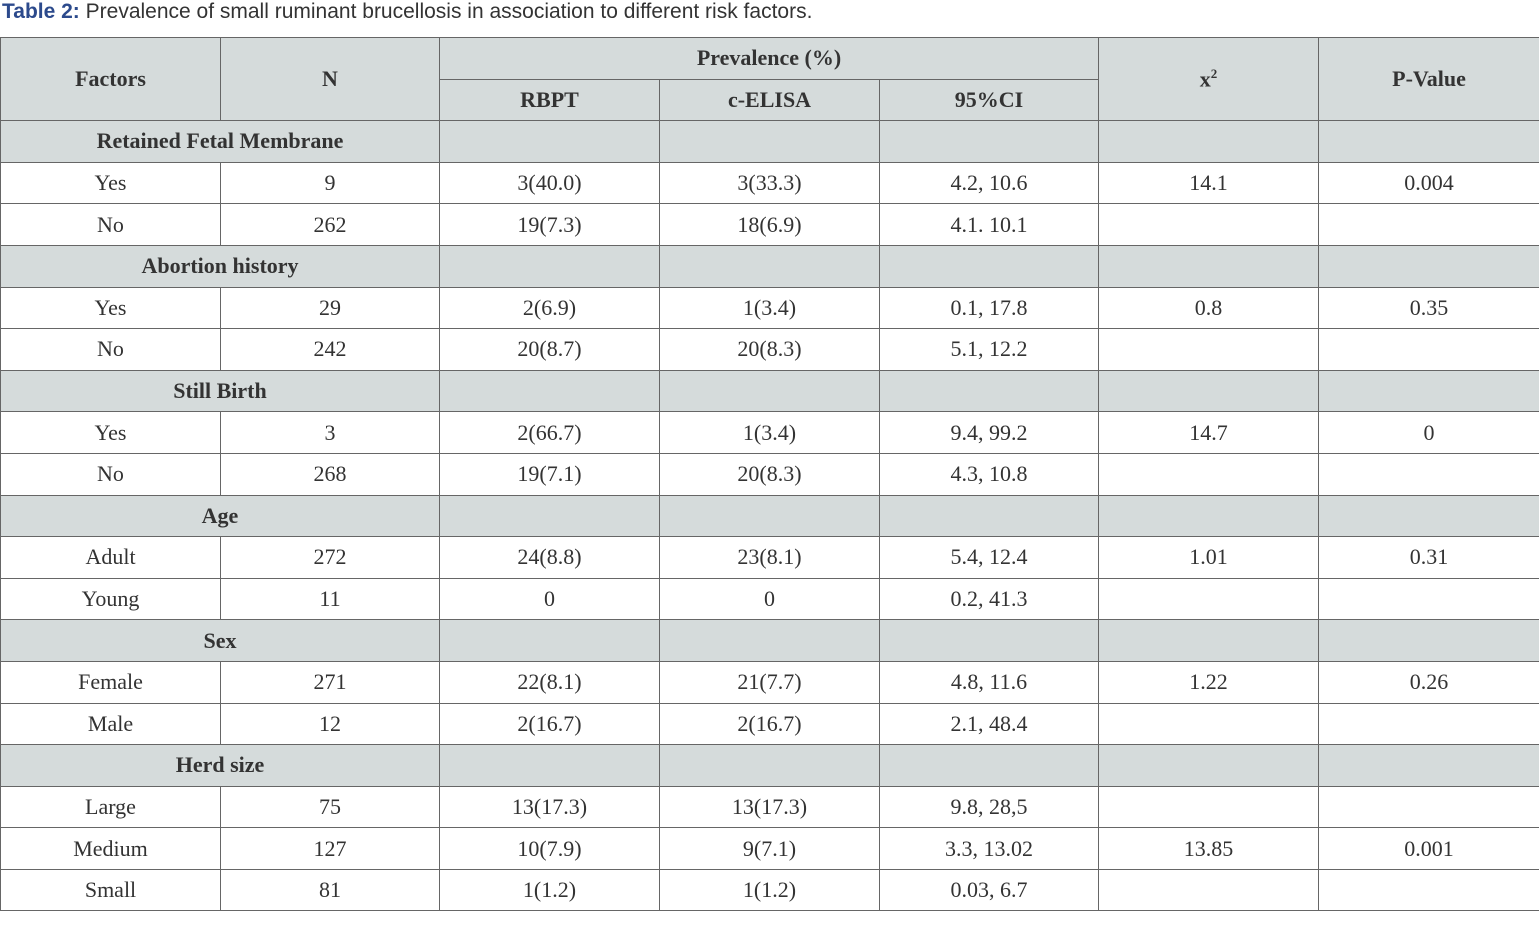 The image size is (1539, 933). Describe the element at coordinates (989, 349) in the screenshot. I see `cell: 5.1, 12.2` at that location.